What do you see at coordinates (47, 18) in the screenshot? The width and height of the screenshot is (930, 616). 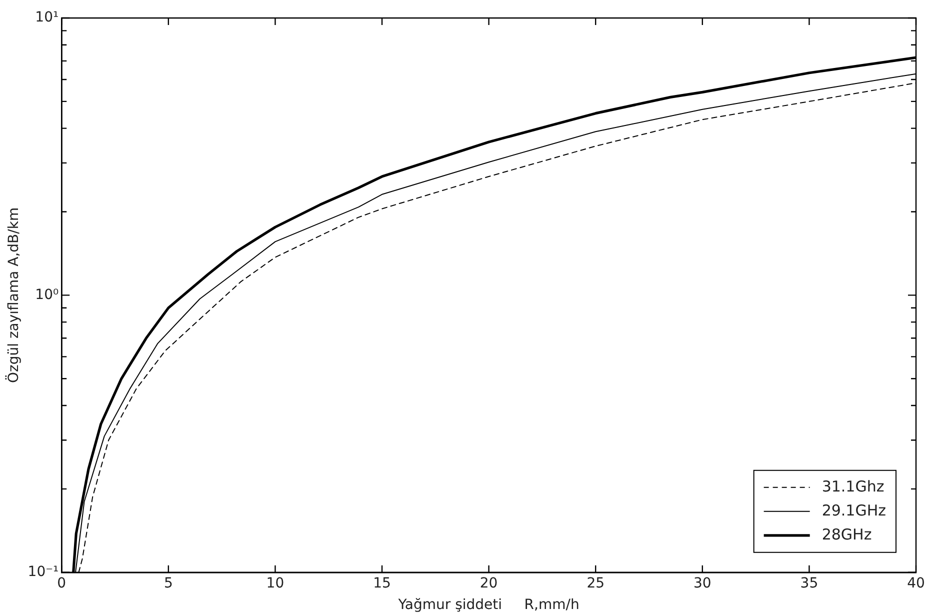 I see `y-tick-label: 10¹` at bounding box center [47, 18].